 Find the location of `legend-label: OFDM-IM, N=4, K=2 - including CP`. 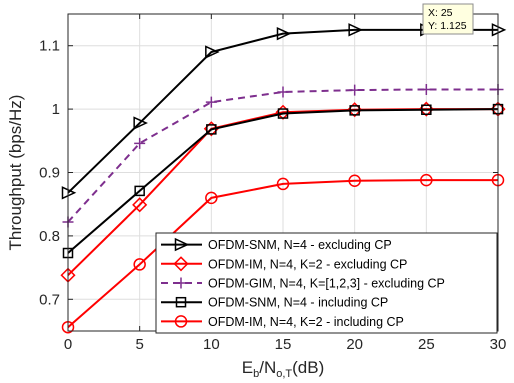

legend-label: OFDM-IM, N=4, K=2 - including CP is located at coordinates (306, 322).